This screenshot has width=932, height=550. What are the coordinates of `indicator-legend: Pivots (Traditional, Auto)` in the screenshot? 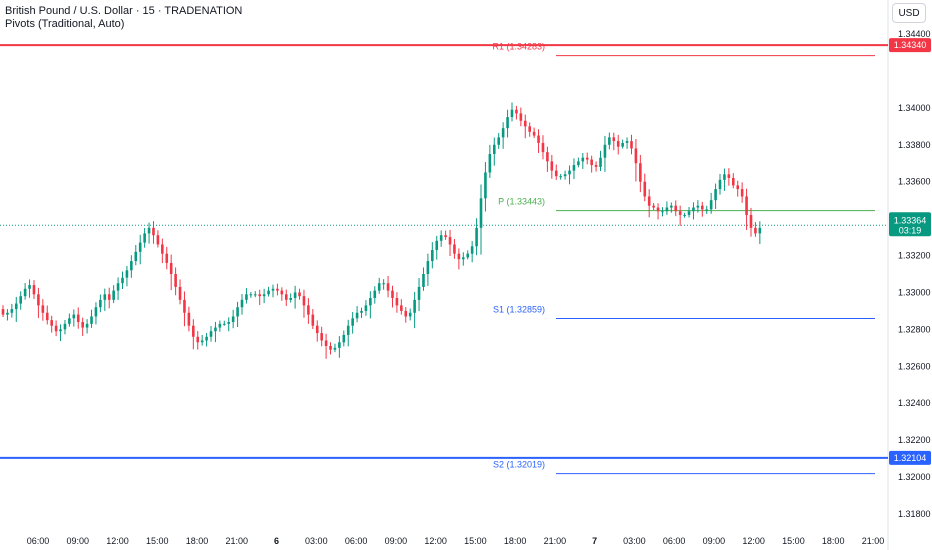 It's located at (65, 24).